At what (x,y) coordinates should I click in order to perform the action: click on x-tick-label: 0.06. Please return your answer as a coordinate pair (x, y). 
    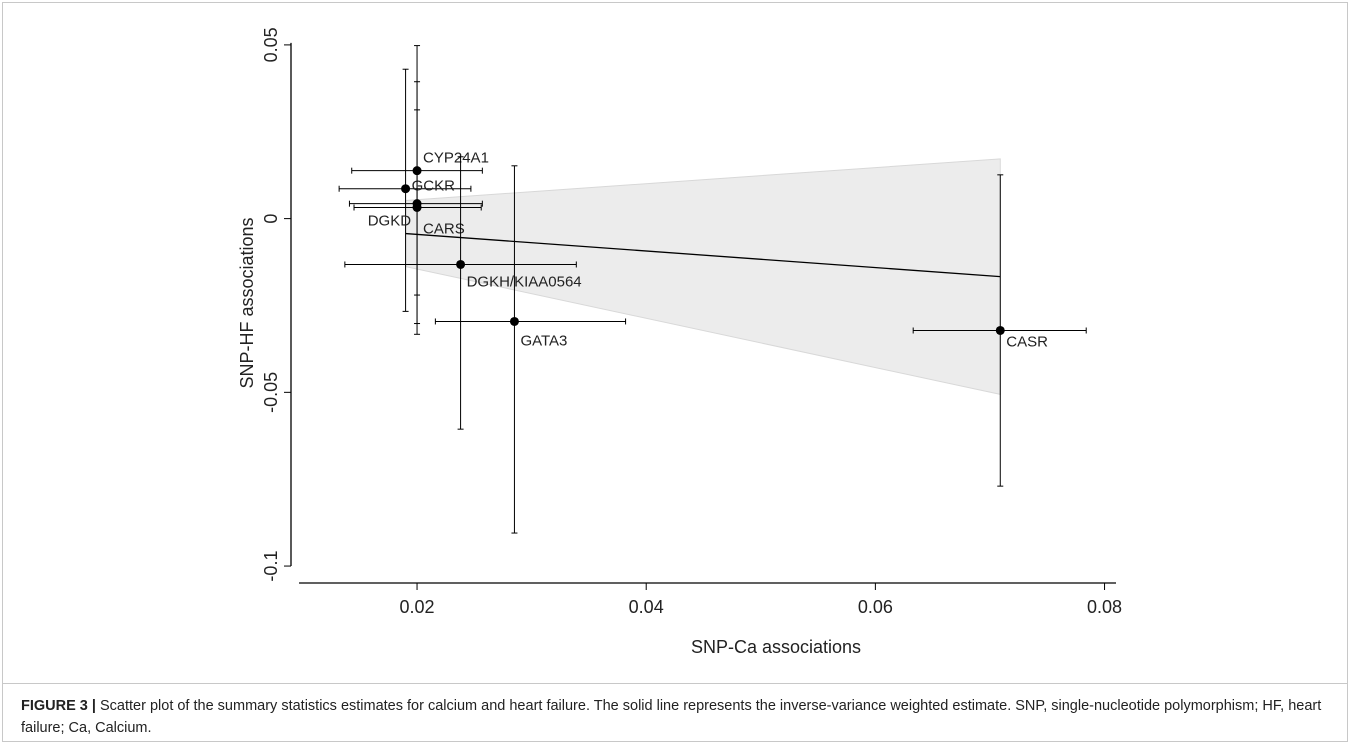
    Looking at the image, I should click on (875, 607).